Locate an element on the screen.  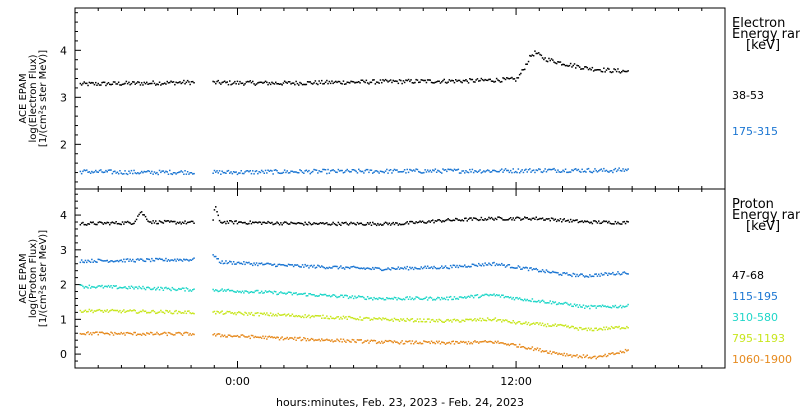
y-tick-label-proton: 1 is located at coordinates (63, 319).